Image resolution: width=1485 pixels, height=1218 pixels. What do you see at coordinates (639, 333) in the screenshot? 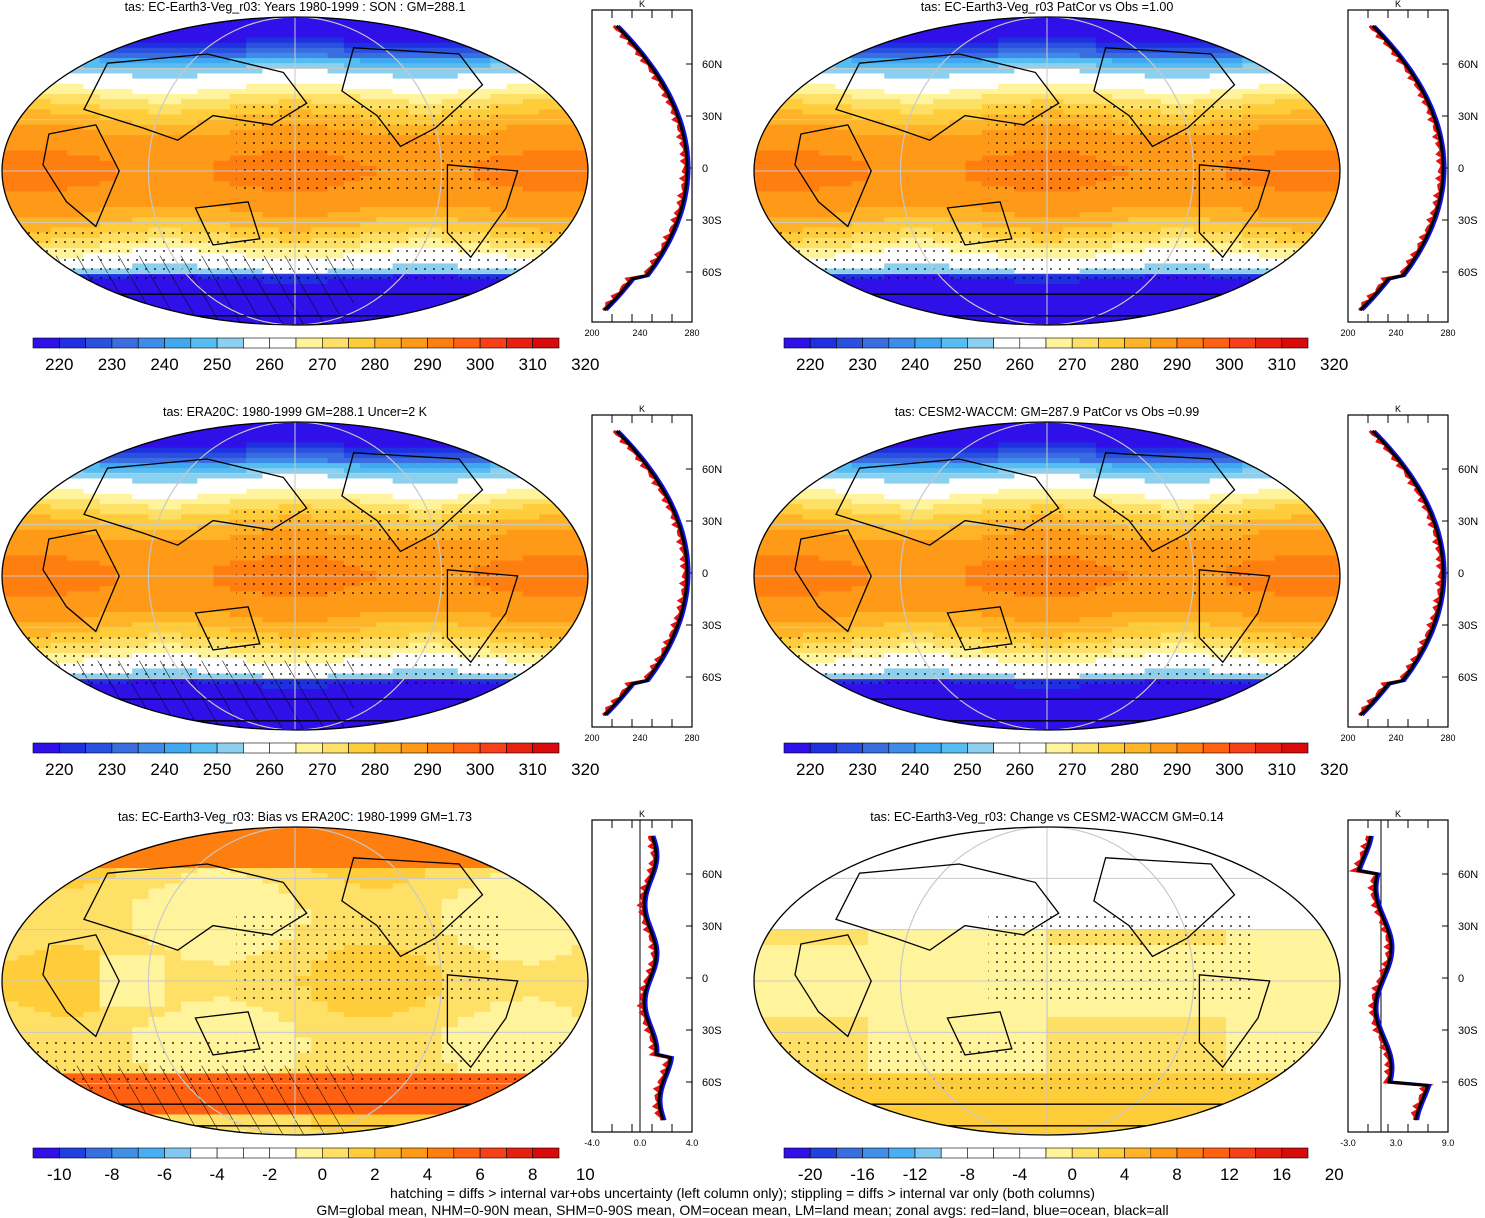
I see `zonal-x-label: 240` at bounding box center [639, 333].